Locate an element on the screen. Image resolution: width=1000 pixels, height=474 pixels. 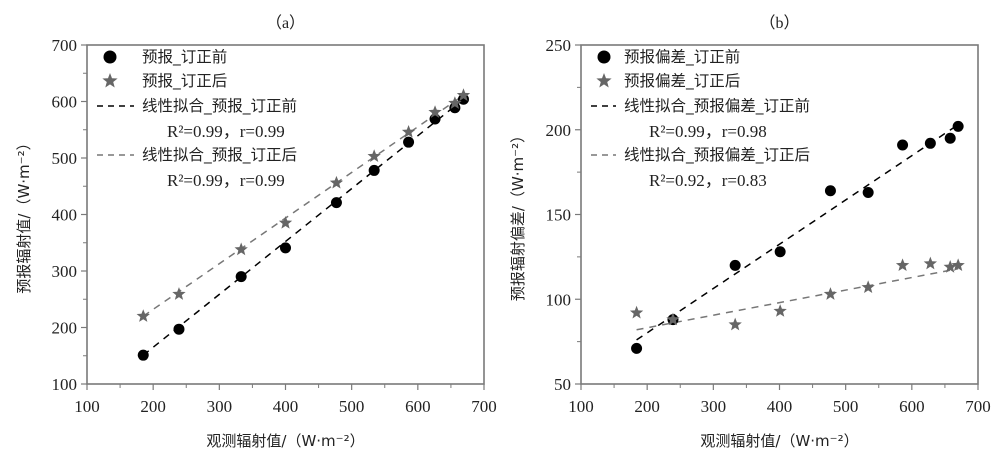
legend-label: 线性拟合_预报_订正前 is located at coordinates (219, 106).